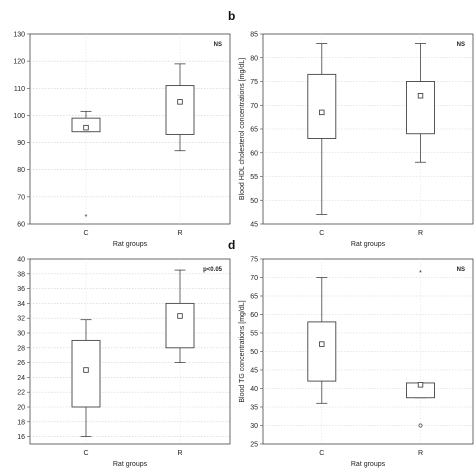 Image resolution: width=474 pixels, height=474 pixels. Describe the element at coordinates (21, 304) in the screenshot. I see `y-tick-label-c: 34` at that location.